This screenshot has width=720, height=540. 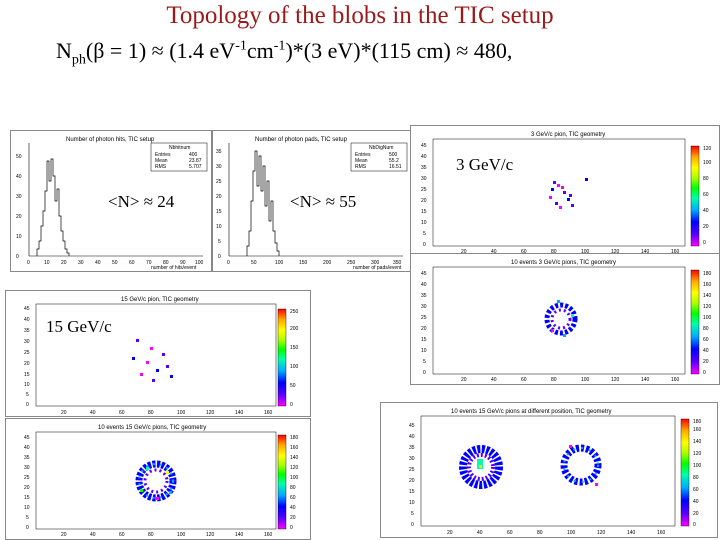 What do you see at coordinates (161, 161) in the screenshot?
I see `photon-hits-stat-mean-label: Mean` at bounding box center [161, 161].